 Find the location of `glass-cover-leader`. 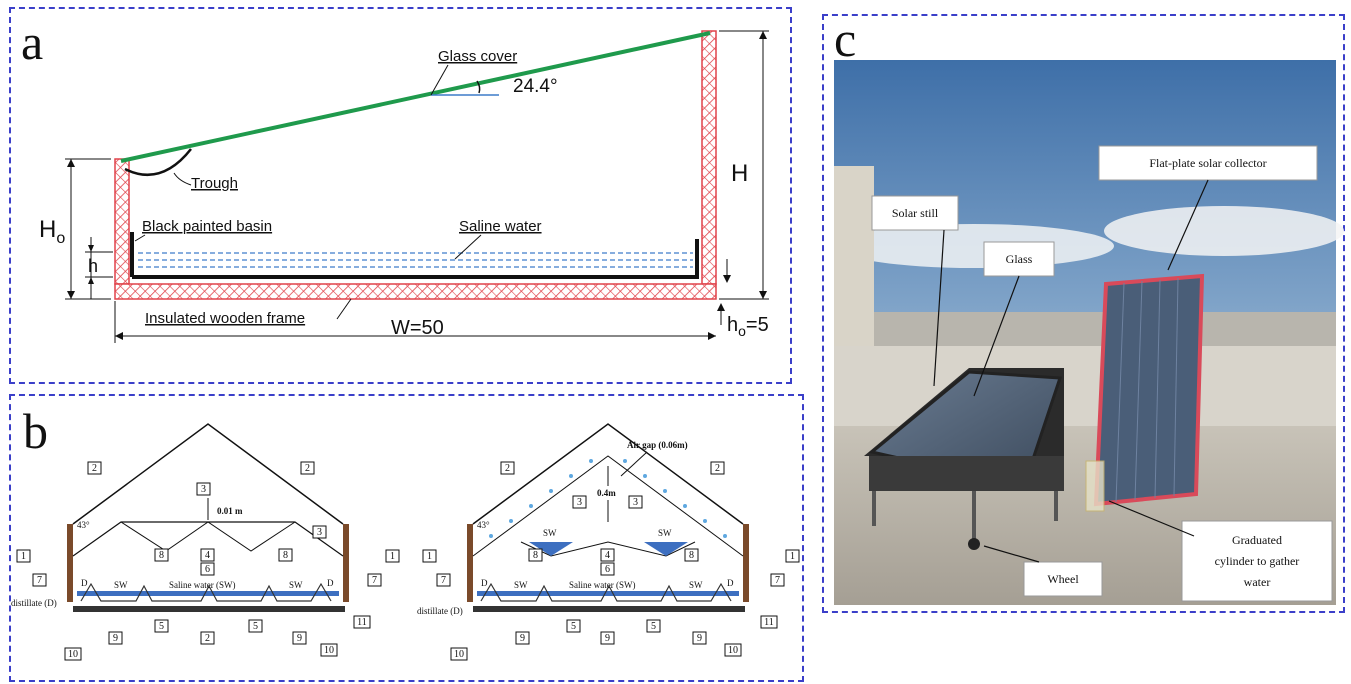

glass-cover-leader is located at coordinates (439, 80).